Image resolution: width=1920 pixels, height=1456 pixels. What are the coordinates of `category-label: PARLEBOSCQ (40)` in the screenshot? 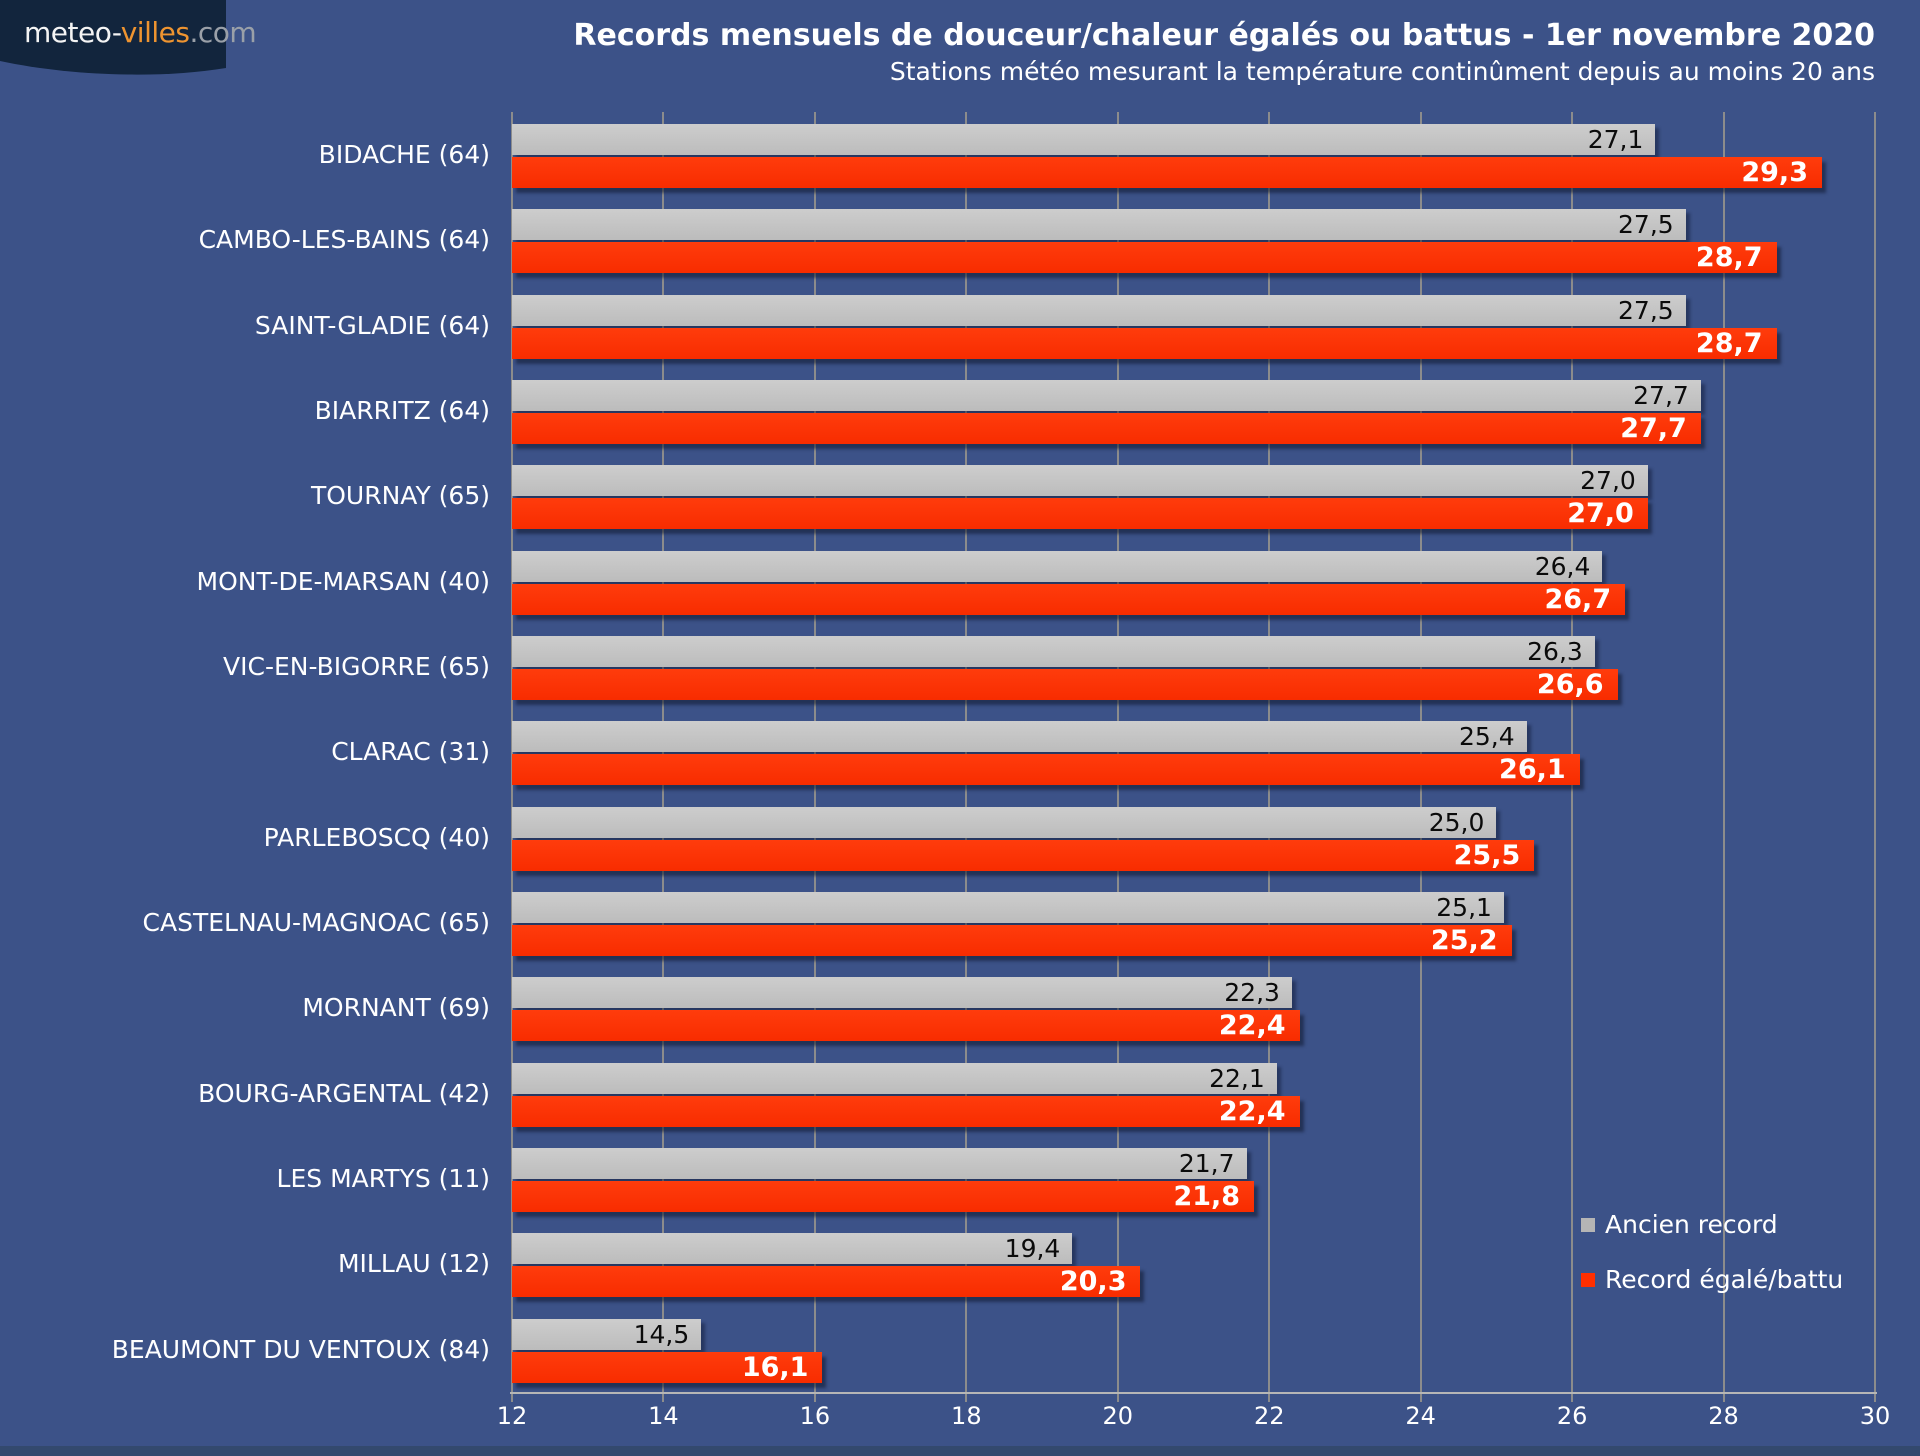 It's located at (376, 837).